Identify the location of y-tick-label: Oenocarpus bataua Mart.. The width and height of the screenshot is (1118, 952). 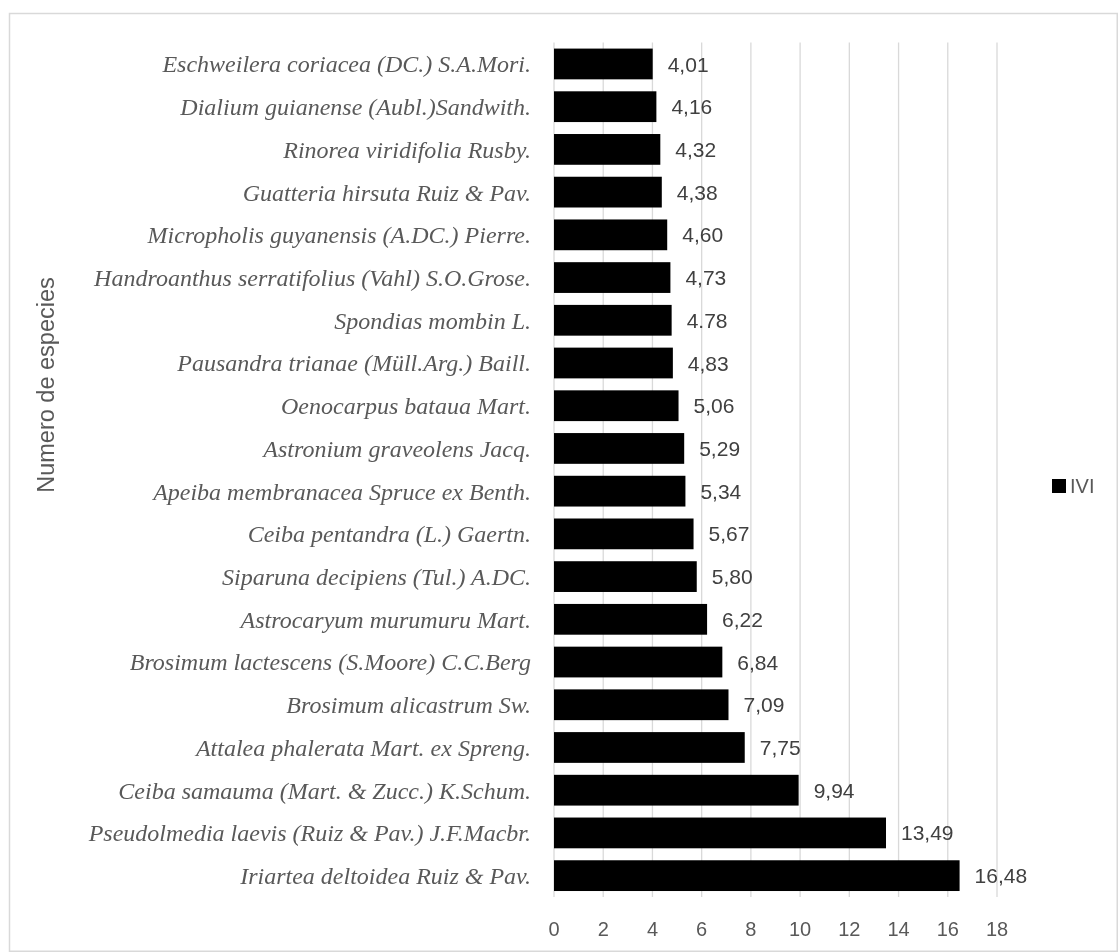
(406, 406).